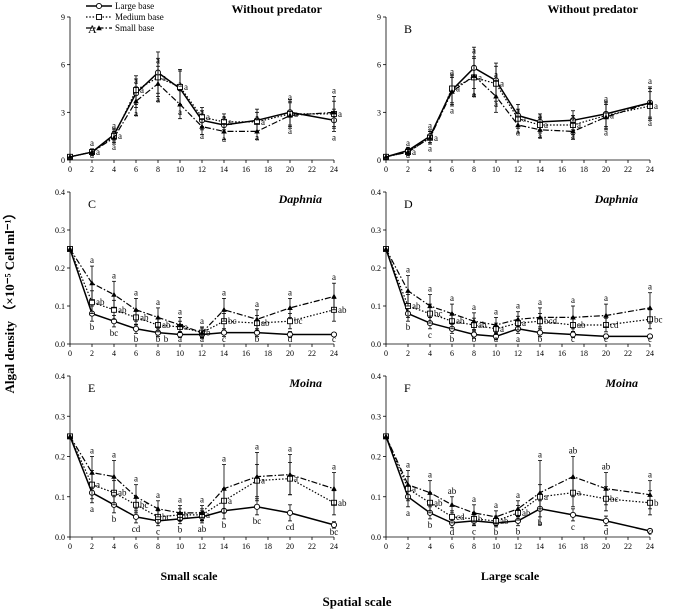 The height and width of the screenshot is (613, 675). I want to click on legend-label-small: Small base, so click(134, 28).